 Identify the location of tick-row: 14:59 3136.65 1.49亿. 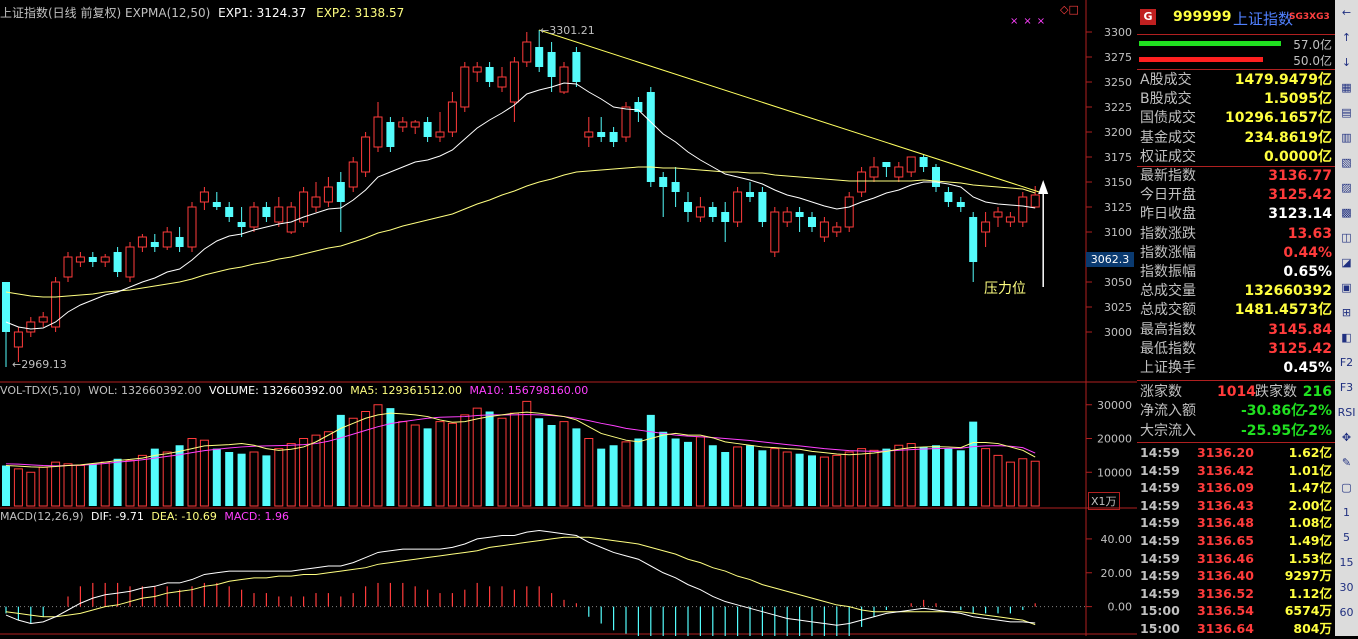
(1236, 541).